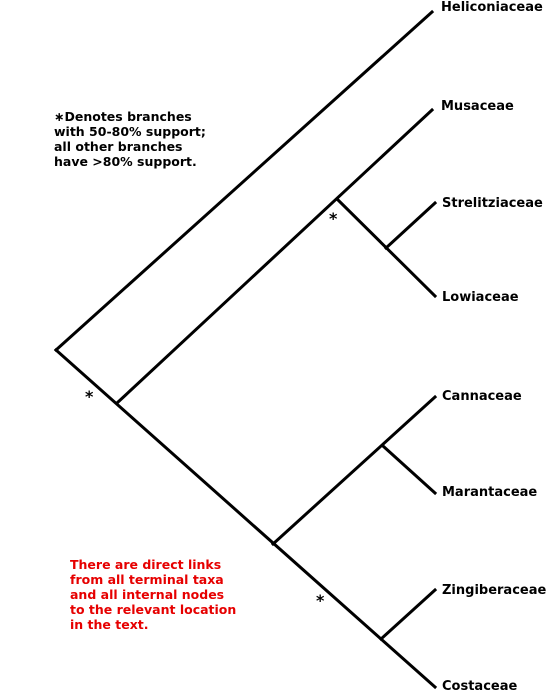  I want to click on taxon-zingiberaceae: Zingiberaceae, so click(494, 590).